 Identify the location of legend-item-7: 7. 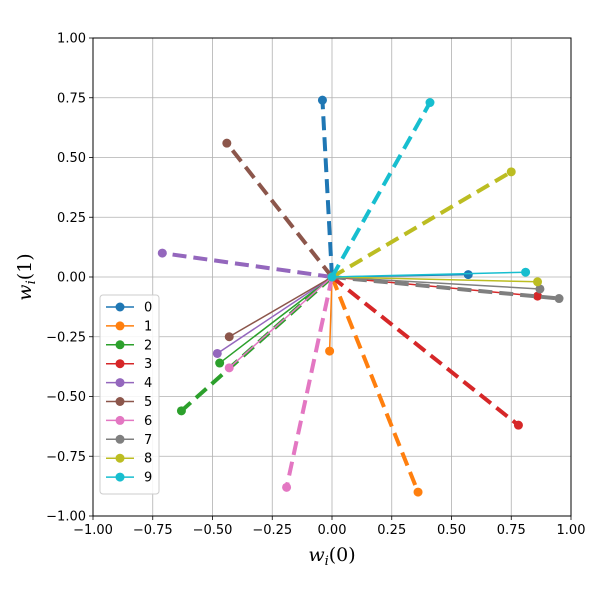
(129, 440).